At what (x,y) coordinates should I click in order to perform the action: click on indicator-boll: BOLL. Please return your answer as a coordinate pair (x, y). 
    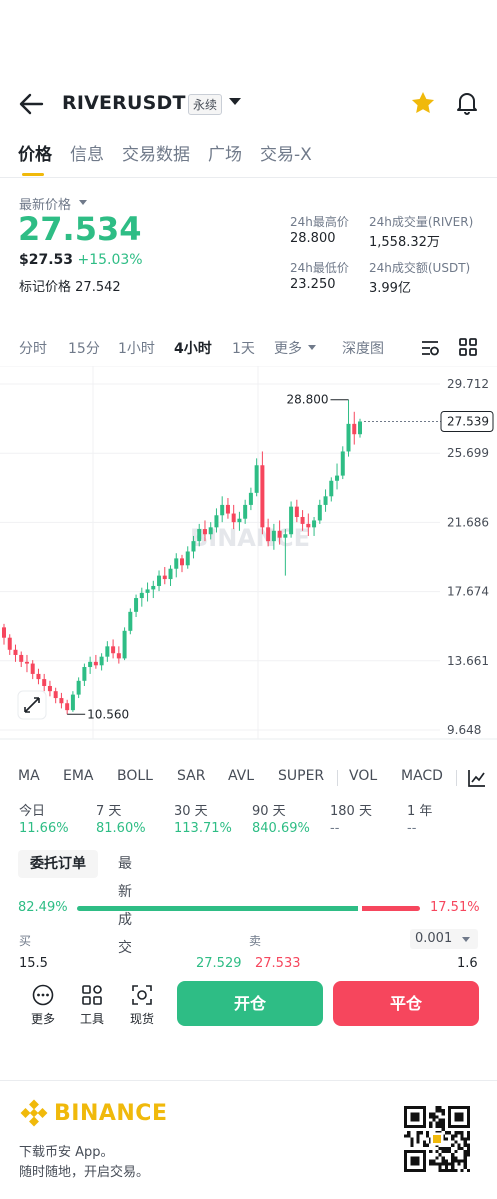
    Looking at the image, I should click on (135, 776).